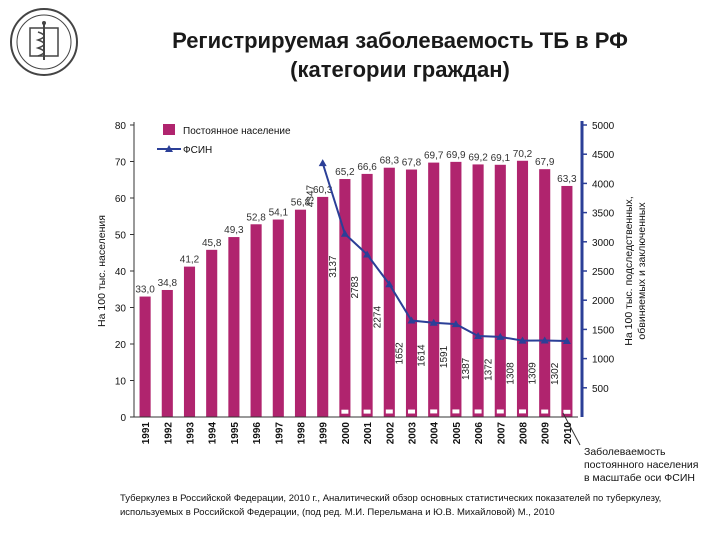 The image size is (720, 540). I want to click on annotation-pointer, so click(571, 429).